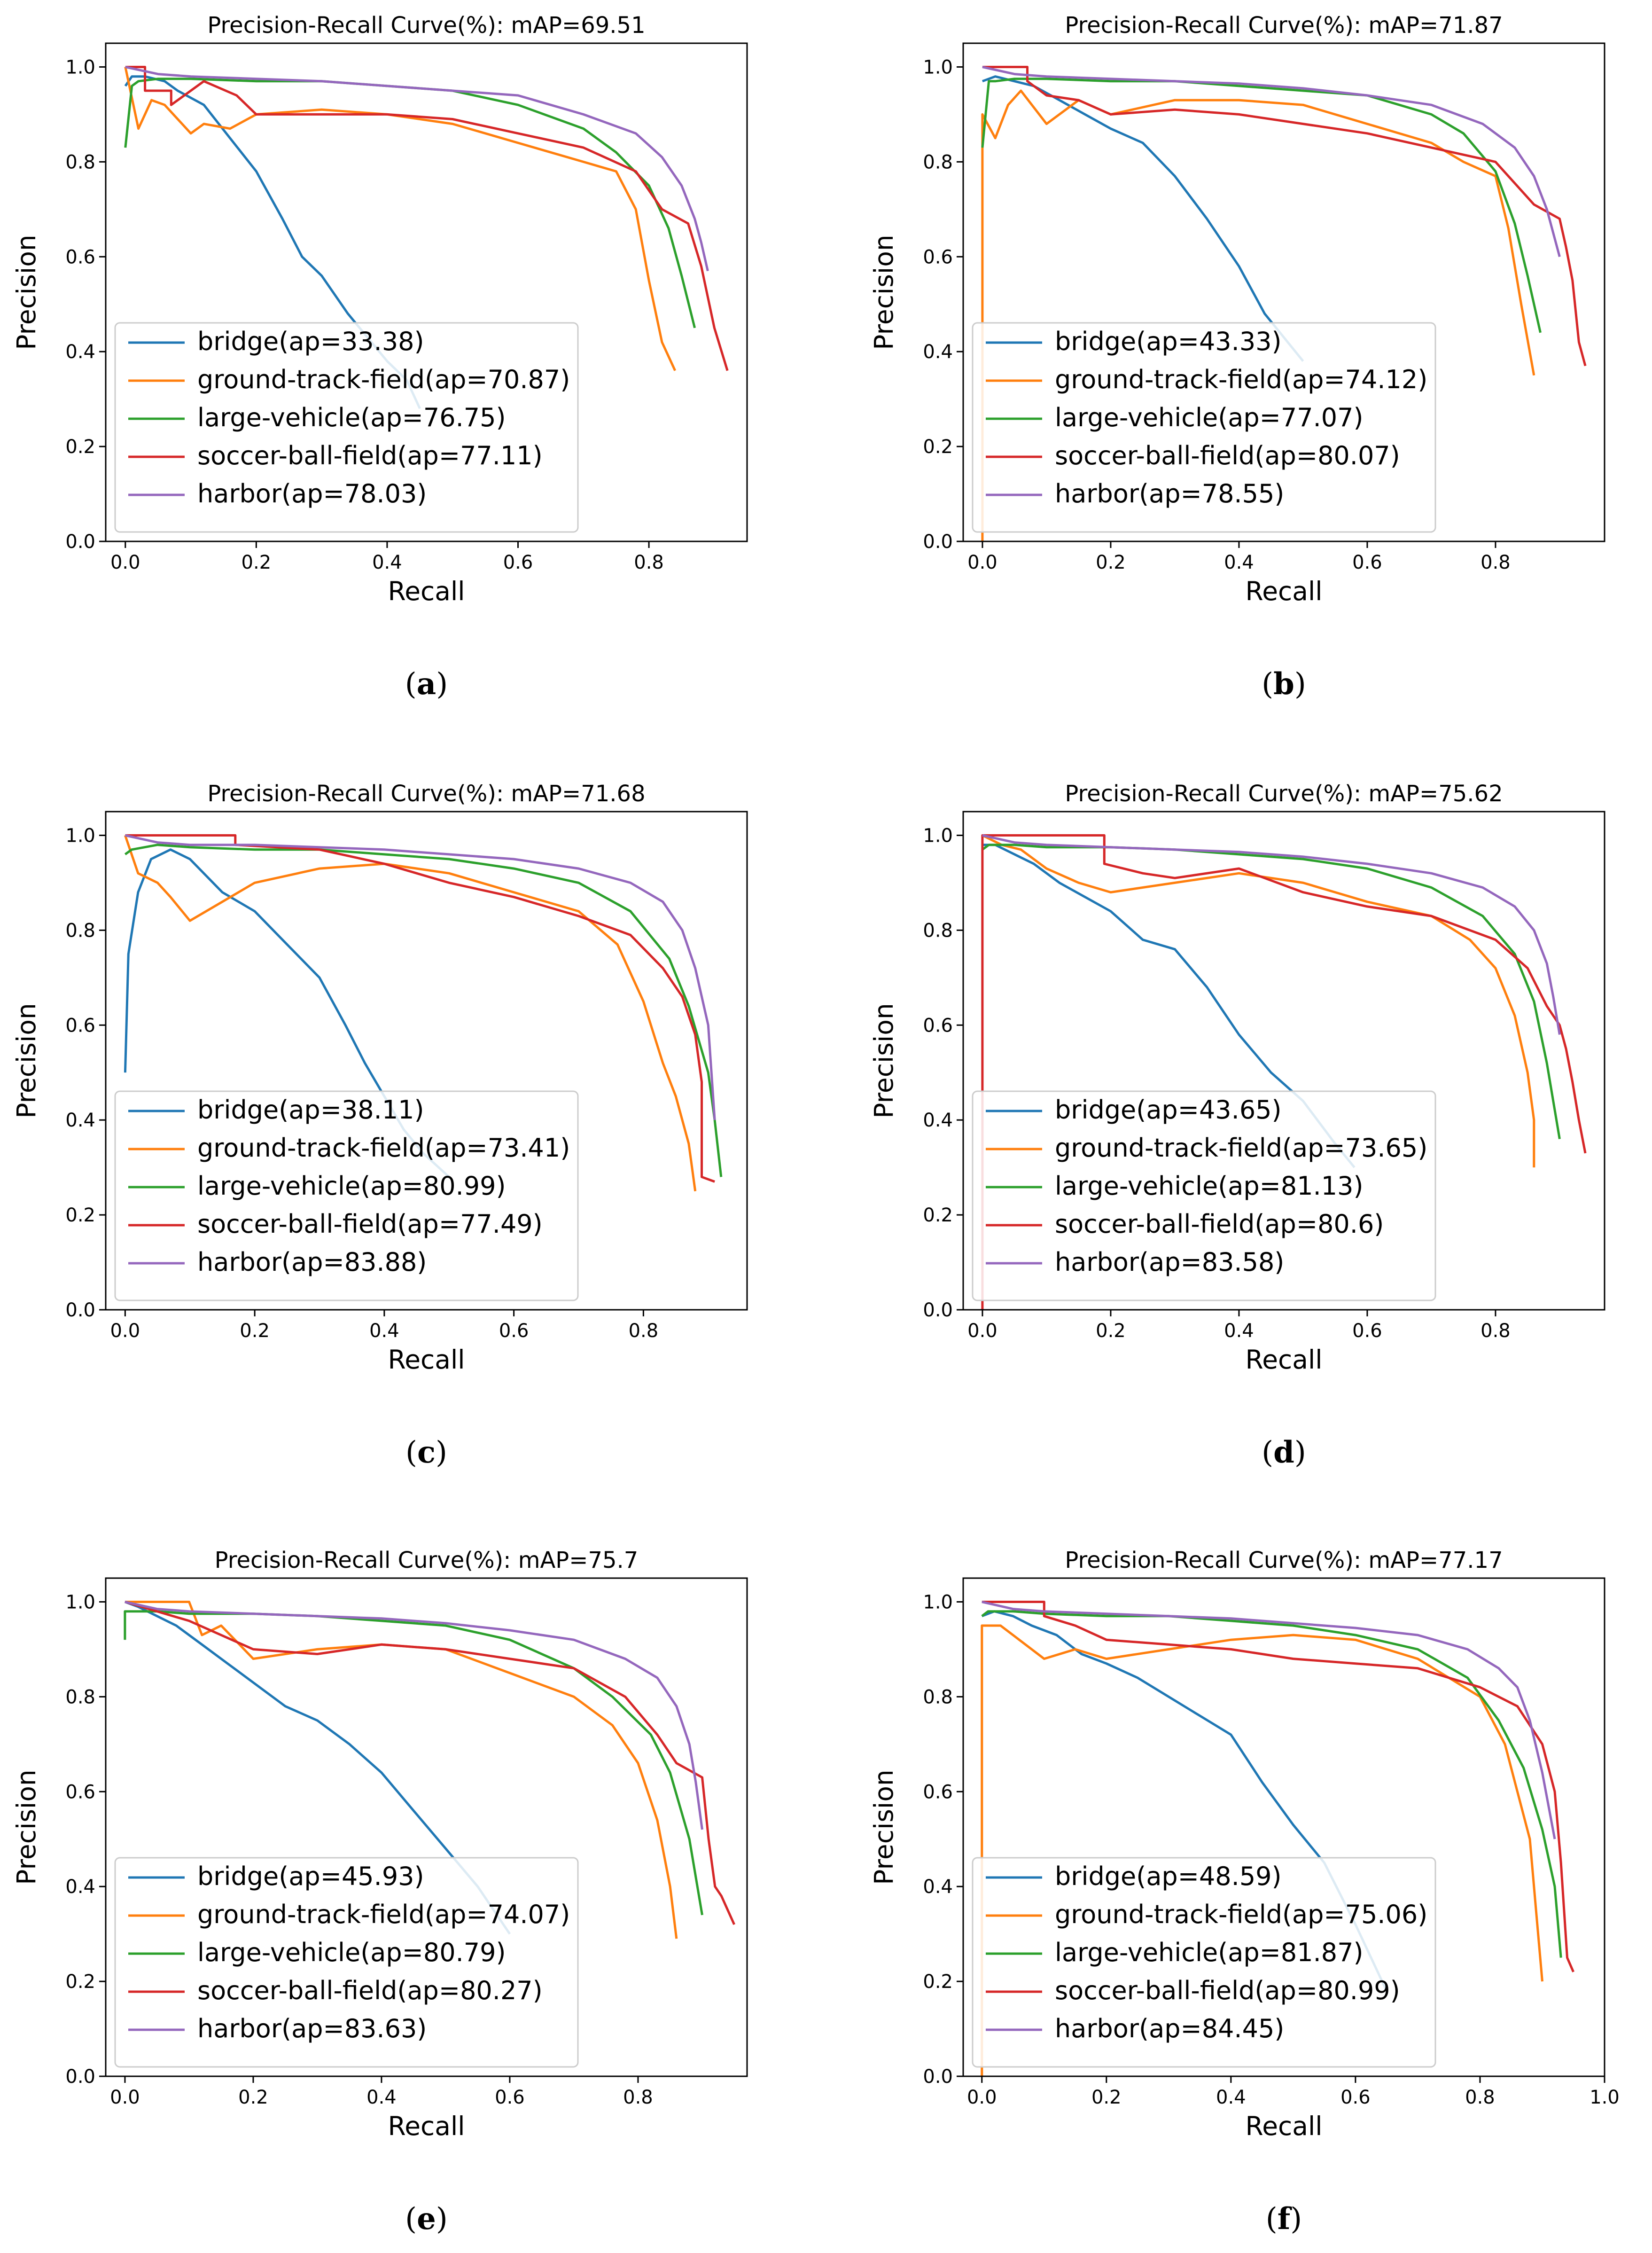  What do you see at coordinates (310, 1110) in the screenshot?
I see `legend-entry-bridge: bridge(ap=38.11)` at bounding box center [310, 1110].